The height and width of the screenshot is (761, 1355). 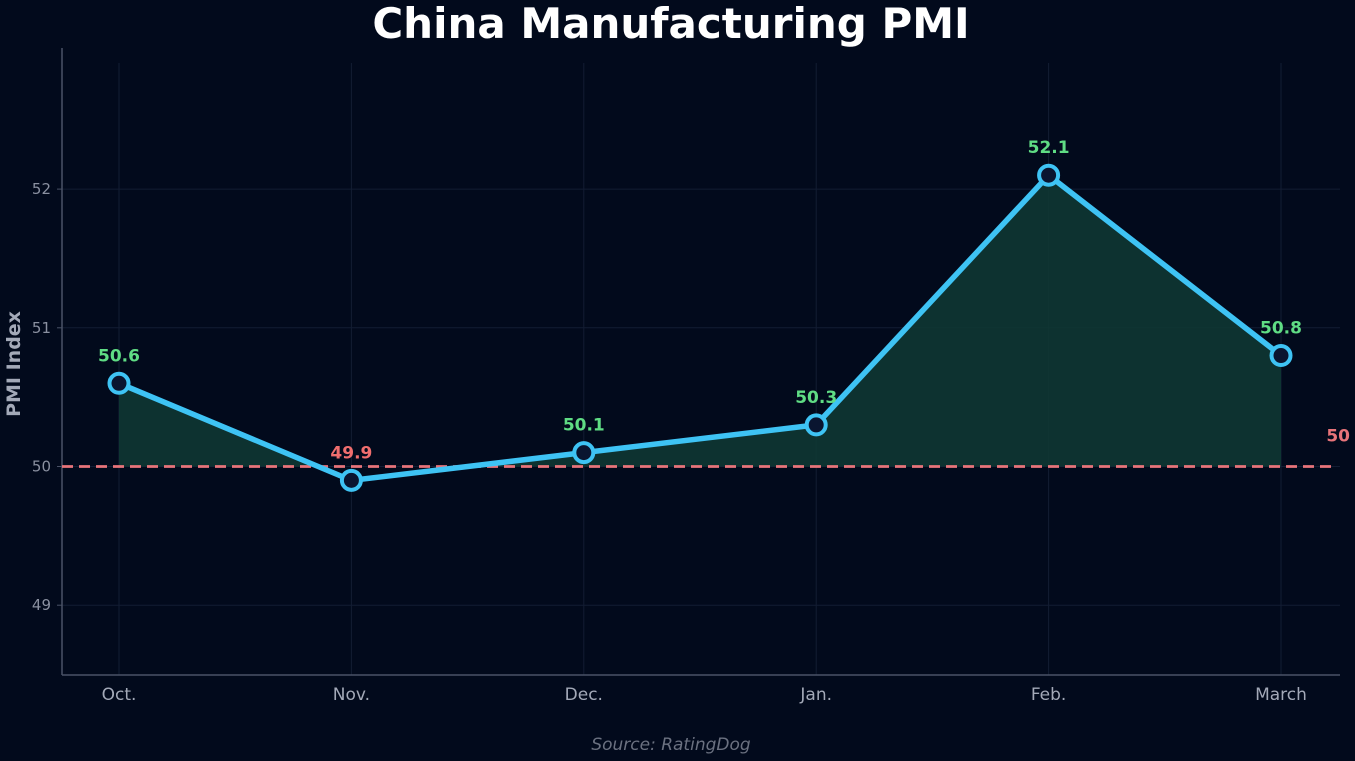 I want to click on data-label: 49.9, so click(x=351, y=453).